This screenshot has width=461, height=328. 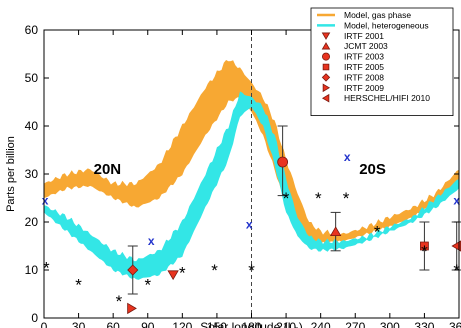 I want to click on marker-irtf-2005, so click(x=424, y=246).